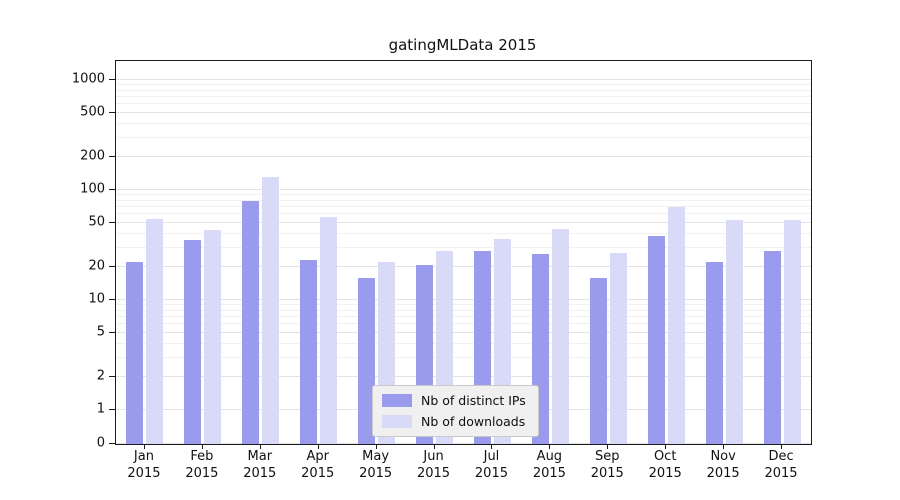 The height and width of the screenshot is (500, 900). I want to click on x-tick-label: Jul 2015, so click(491, 465).